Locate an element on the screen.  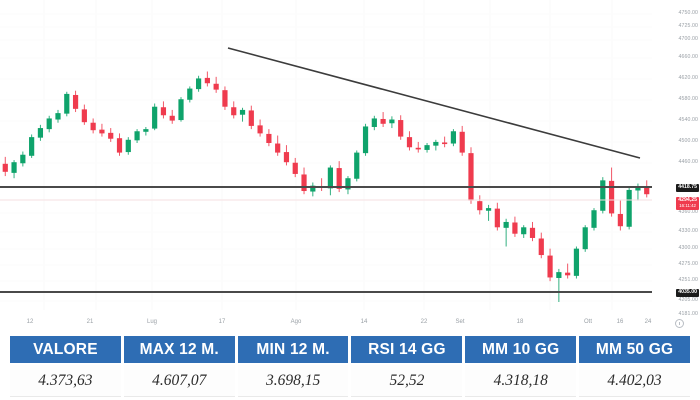
time-tick: 22 is located at coordinates (424, 322).